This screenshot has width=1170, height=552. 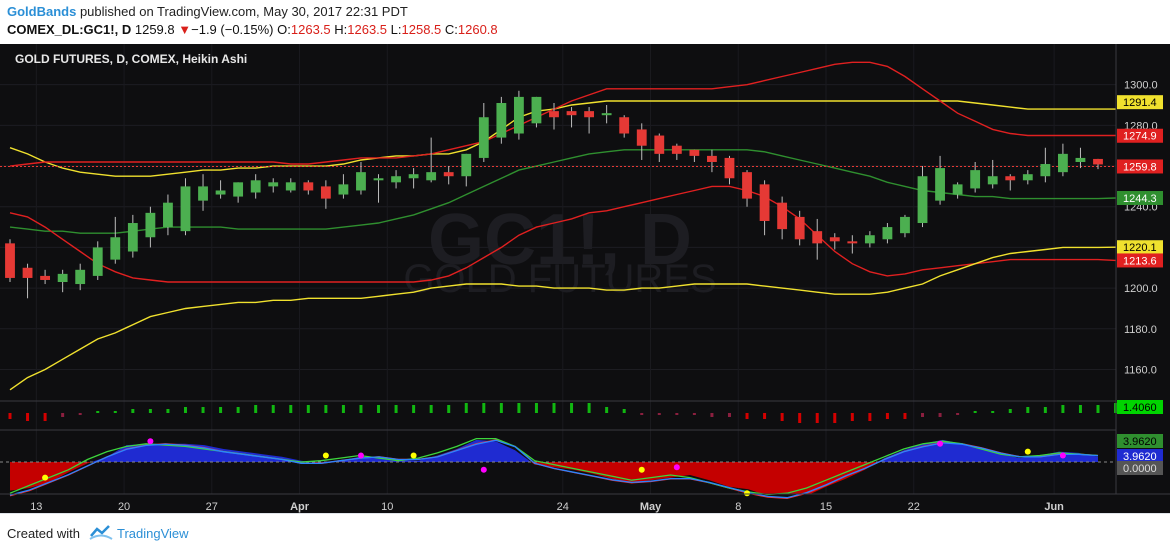 What do you see at coordinates (1141, 86) in the screenshot?
I see `y-tick-label: 1300.0` at bounding box center [1141, 86].